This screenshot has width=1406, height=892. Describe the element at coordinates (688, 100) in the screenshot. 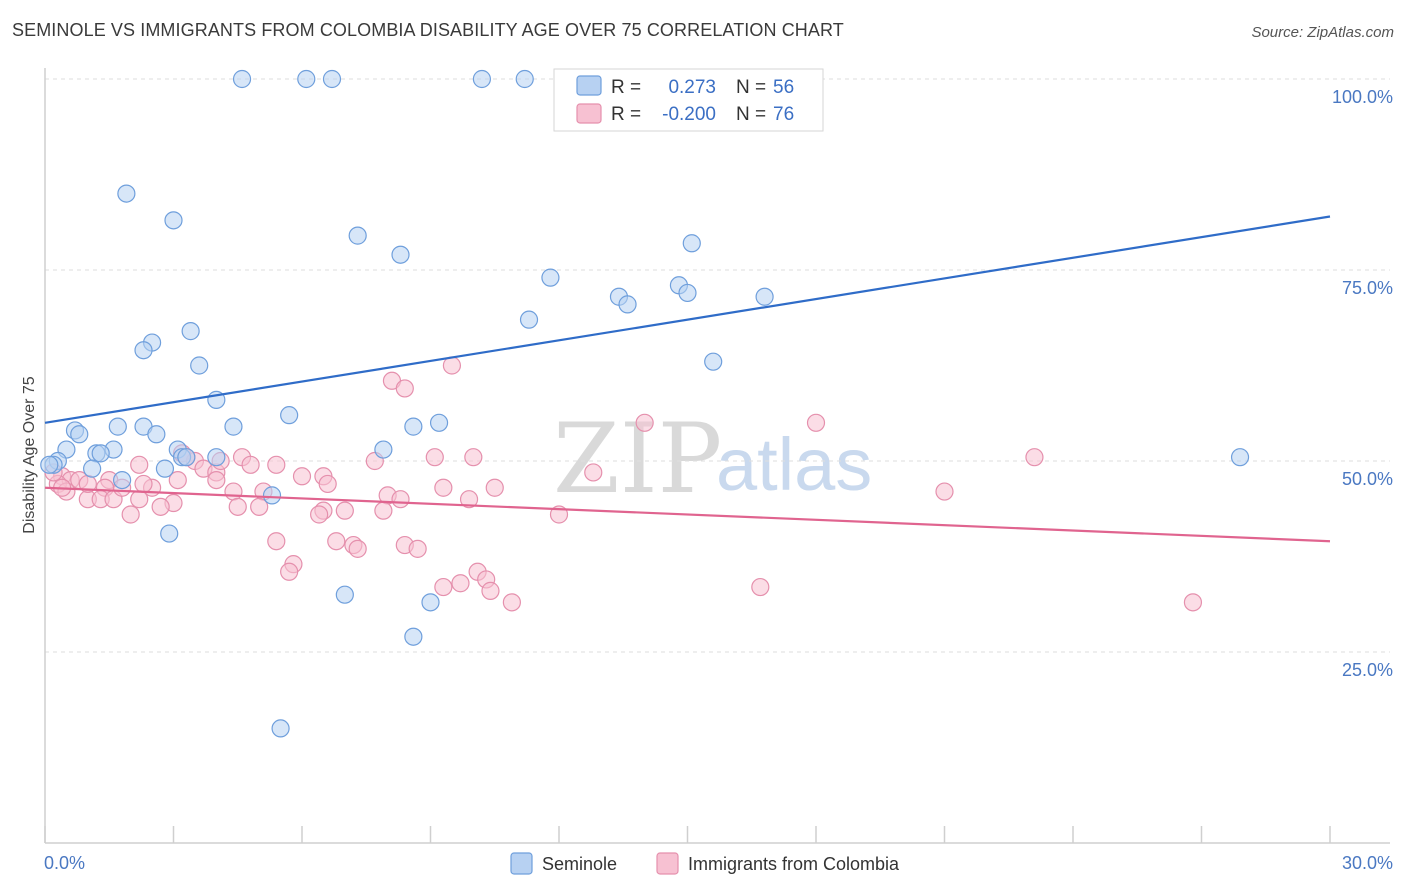

I see `stats-legend: R = 0.273 N = 56 R = -0.200 N = 76` at that location.